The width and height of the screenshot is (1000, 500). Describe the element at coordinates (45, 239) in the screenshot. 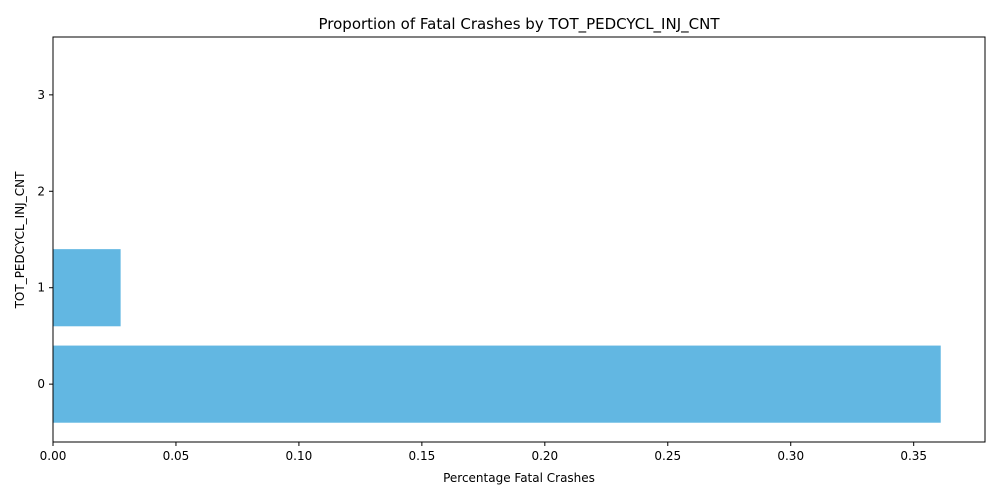

I see `y-axis: 0 1 2 3` at that location.